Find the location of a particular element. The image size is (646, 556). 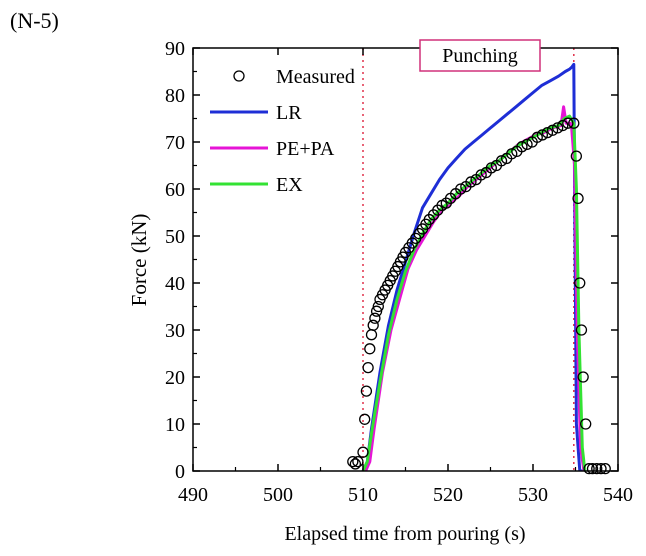

annotation-box: Punching is located at coordinates (480, 55).